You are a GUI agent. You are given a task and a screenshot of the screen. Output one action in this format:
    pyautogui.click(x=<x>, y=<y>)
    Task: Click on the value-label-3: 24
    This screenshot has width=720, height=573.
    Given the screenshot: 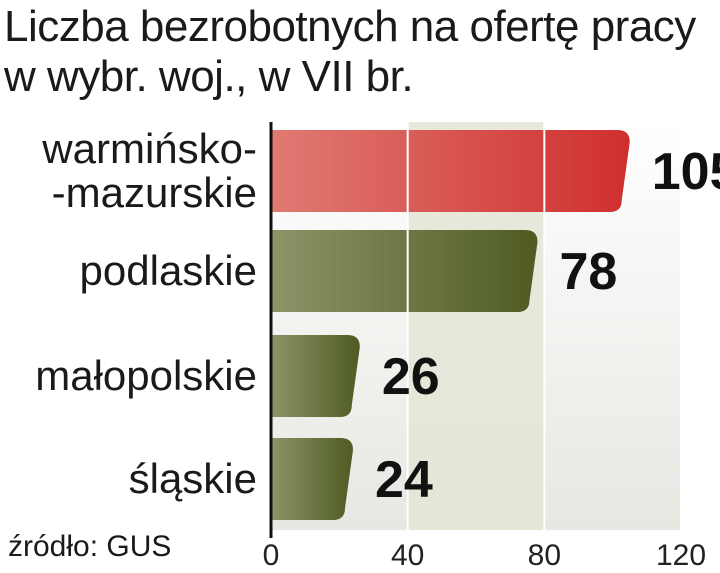 What is the action you would take?
    pyautogui.click(x=404, y=480)
    